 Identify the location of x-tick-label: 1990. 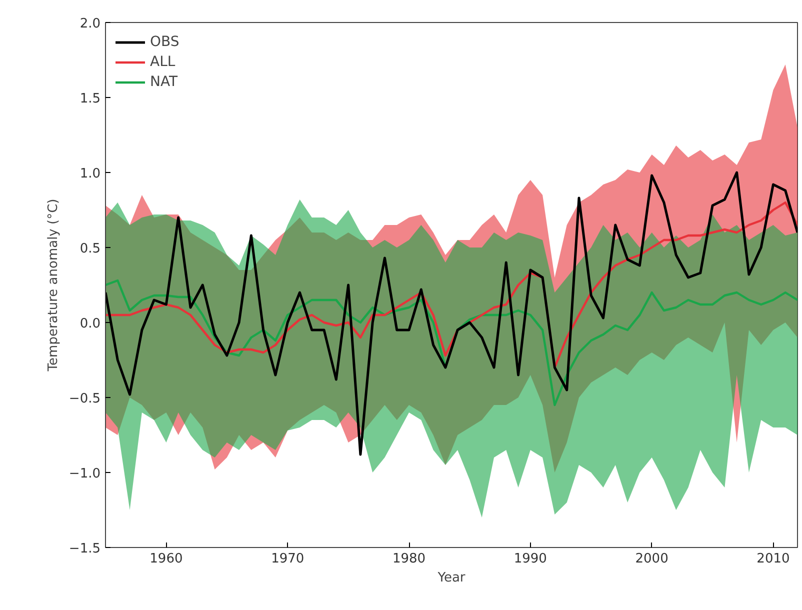
(530, 559).